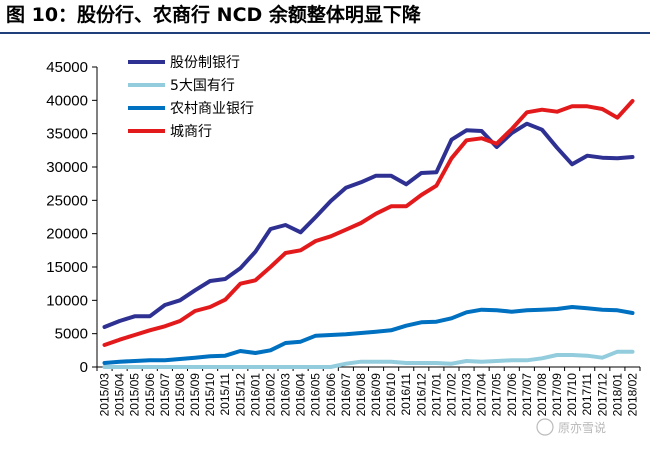 The image size is (650, 453). I want to click on y-tick-label: 45000, so click(67, 67).